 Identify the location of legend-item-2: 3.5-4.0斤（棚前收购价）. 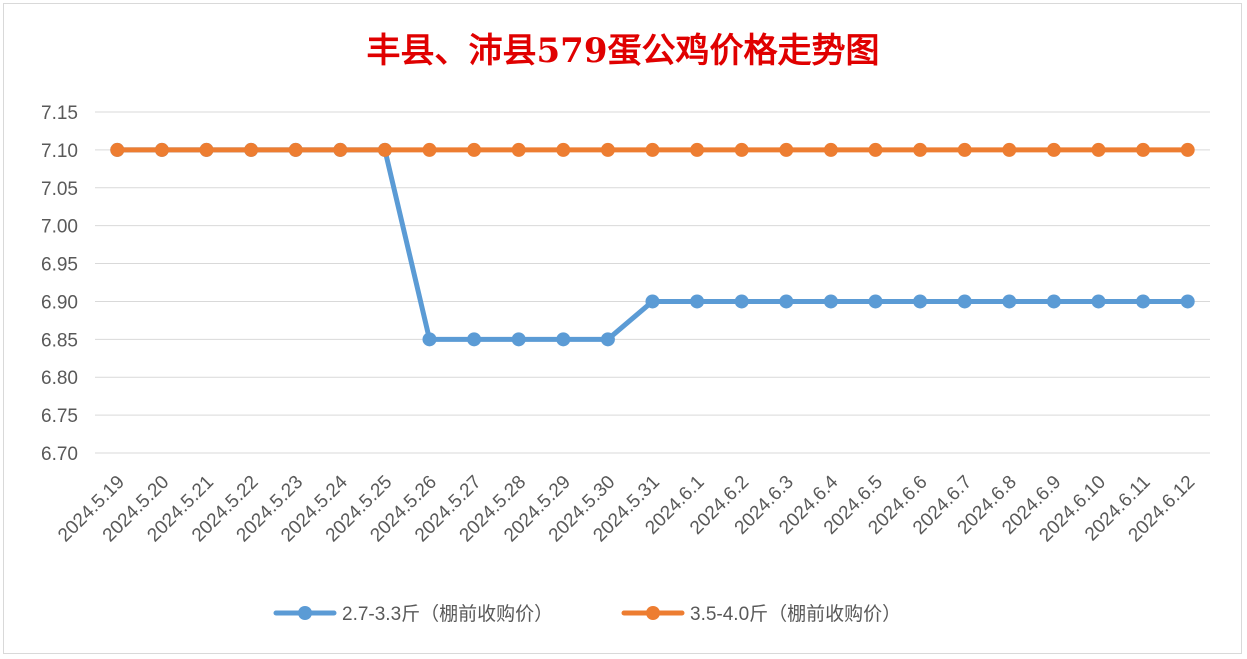
(761, 614).